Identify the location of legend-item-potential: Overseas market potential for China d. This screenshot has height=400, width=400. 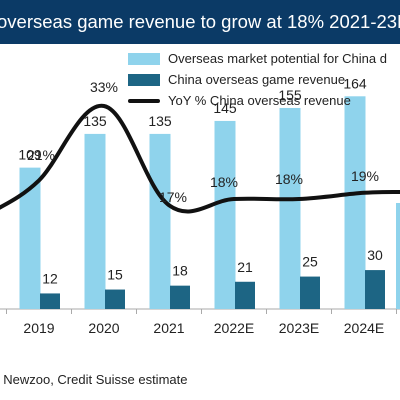
(264, 60).